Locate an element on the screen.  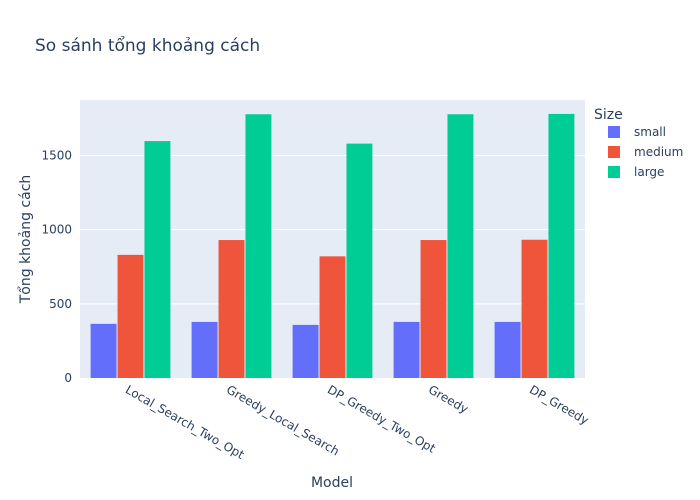
legend-swatch-medium is located at coordinates (614, 152).